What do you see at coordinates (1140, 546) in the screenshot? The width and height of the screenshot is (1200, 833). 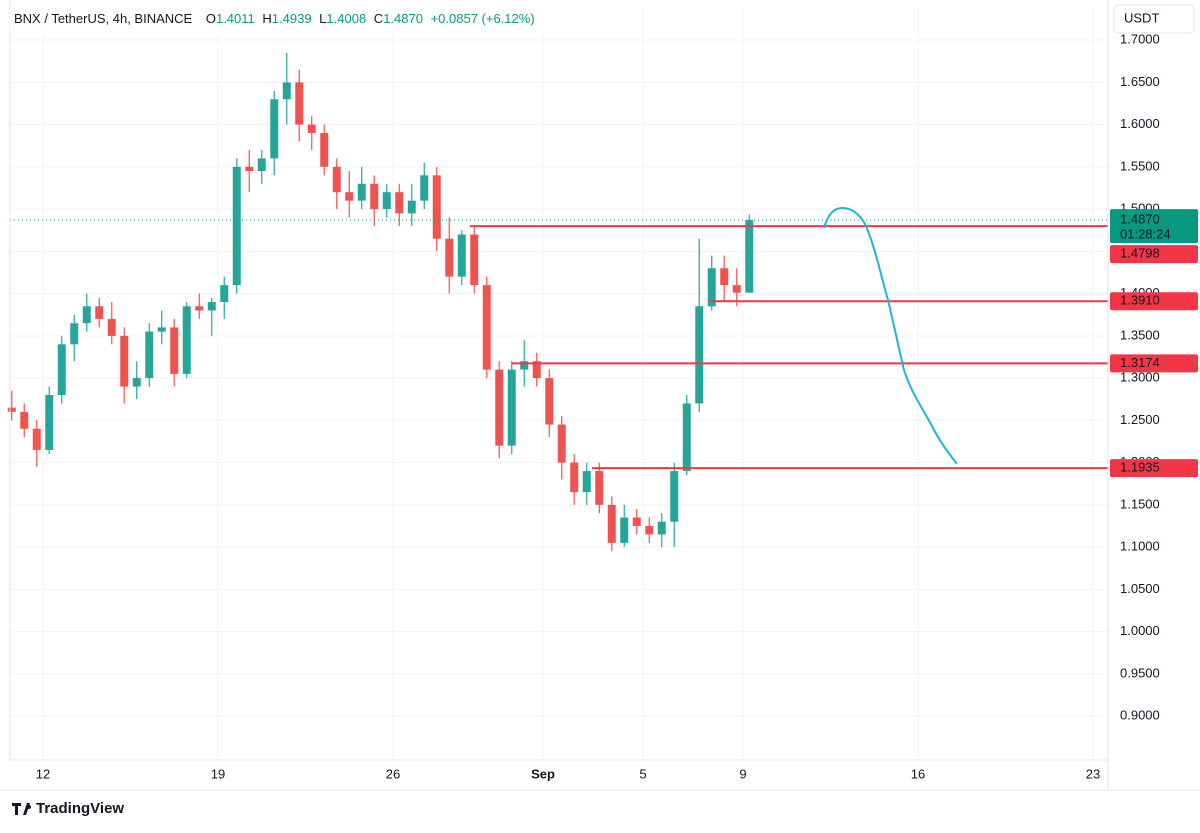 I see `y-tick-label: 1.1000` at bounding box center [1140, 546].